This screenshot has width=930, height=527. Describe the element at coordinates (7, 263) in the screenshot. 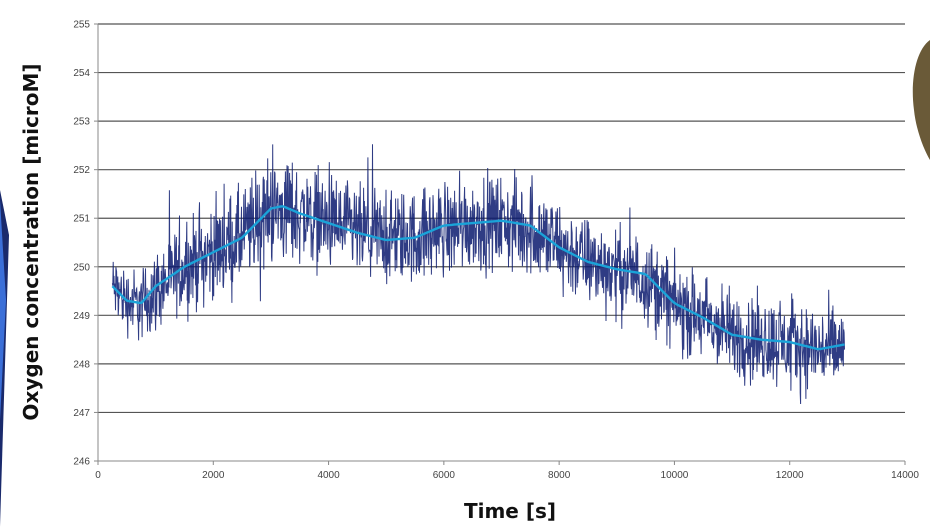

I see `left-decoration` at that location.